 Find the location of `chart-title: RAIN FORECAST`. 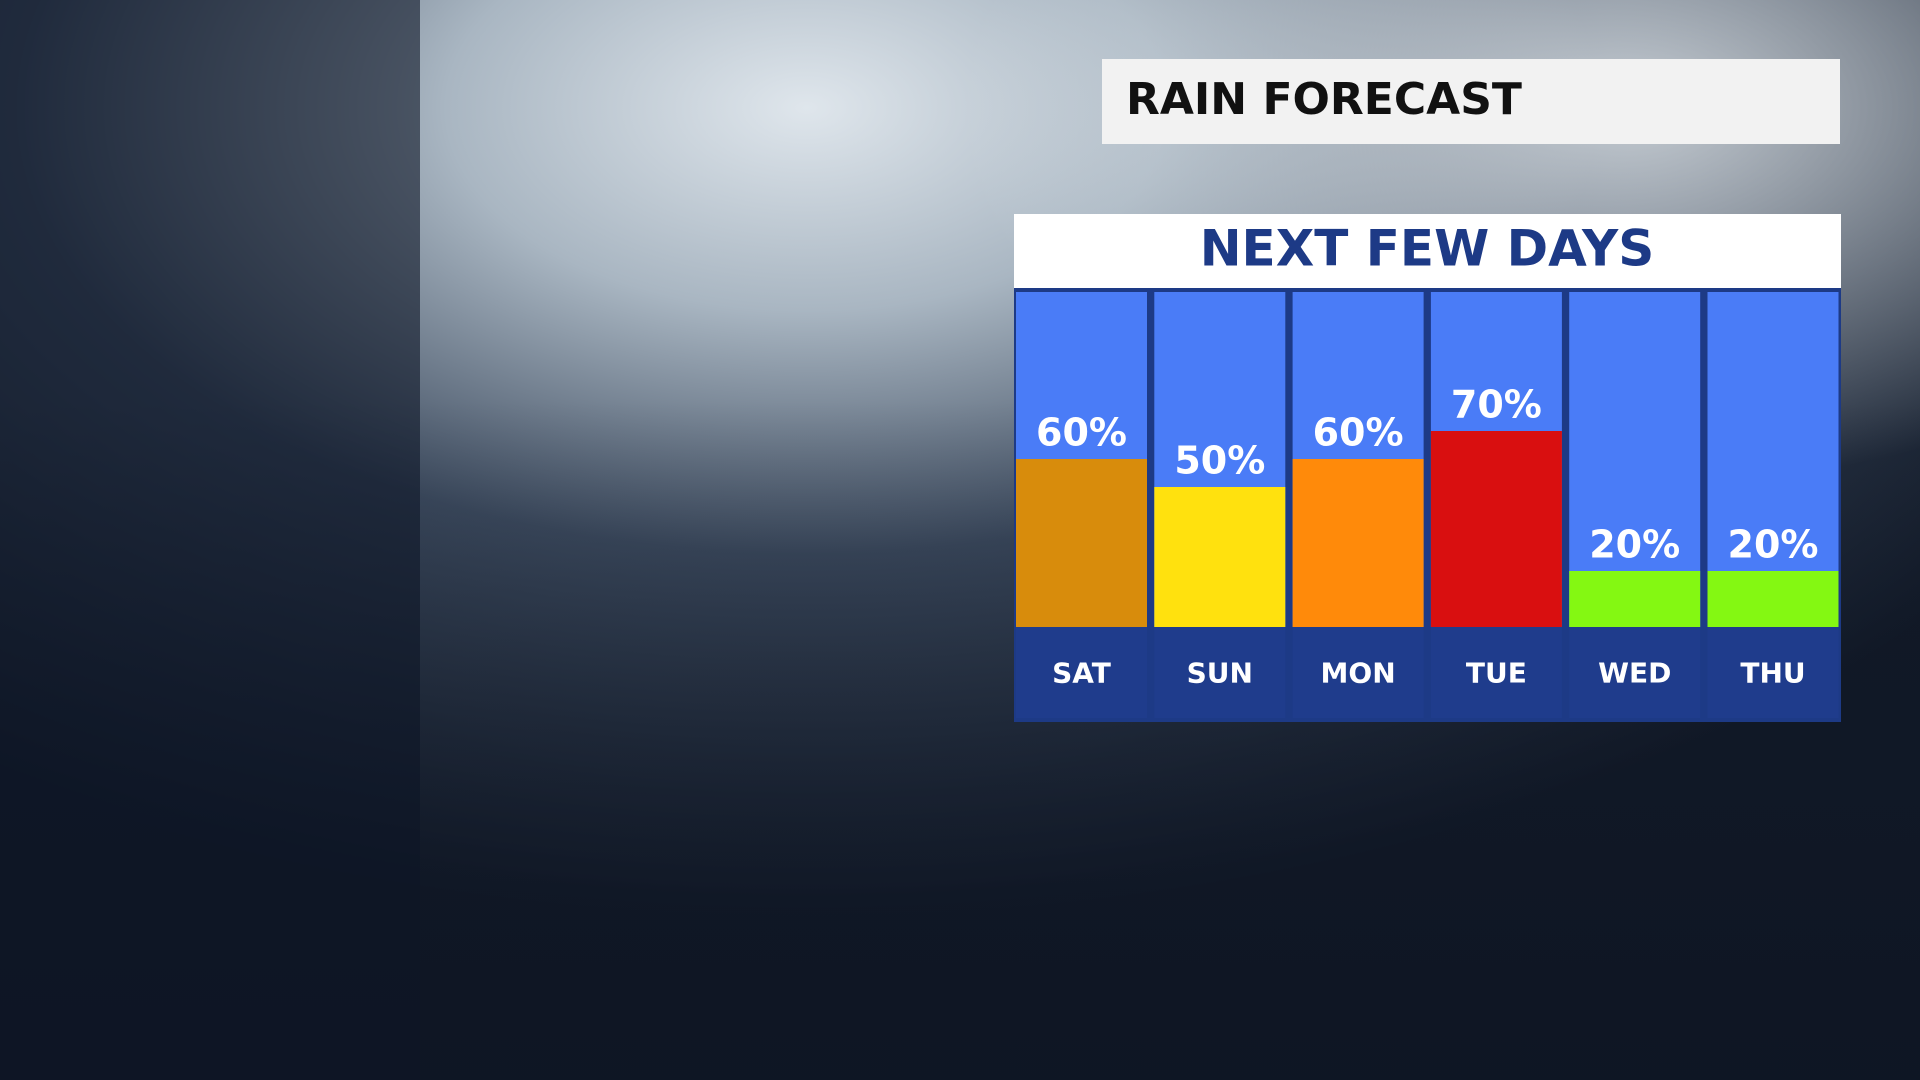

chart-title: RAIN FORECAST is located at coordinates (1324, 99).